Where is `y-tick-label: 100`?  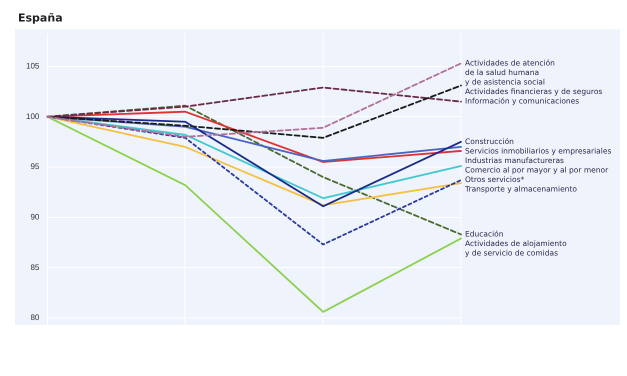 y-tick-label: 100 is located at coordinates (33, 116).